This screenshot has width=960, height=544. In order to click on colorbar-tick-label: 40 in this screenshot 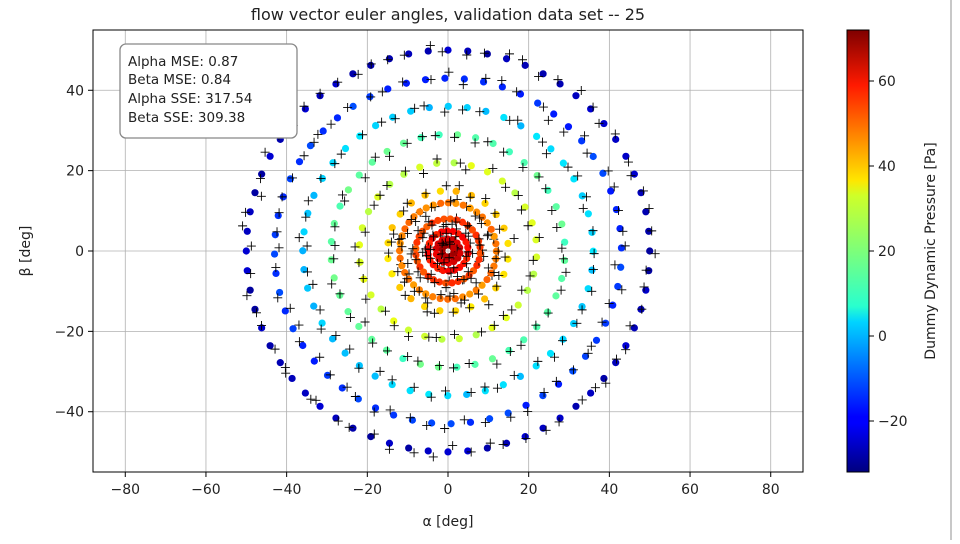, I will do `click(887, 167)`.